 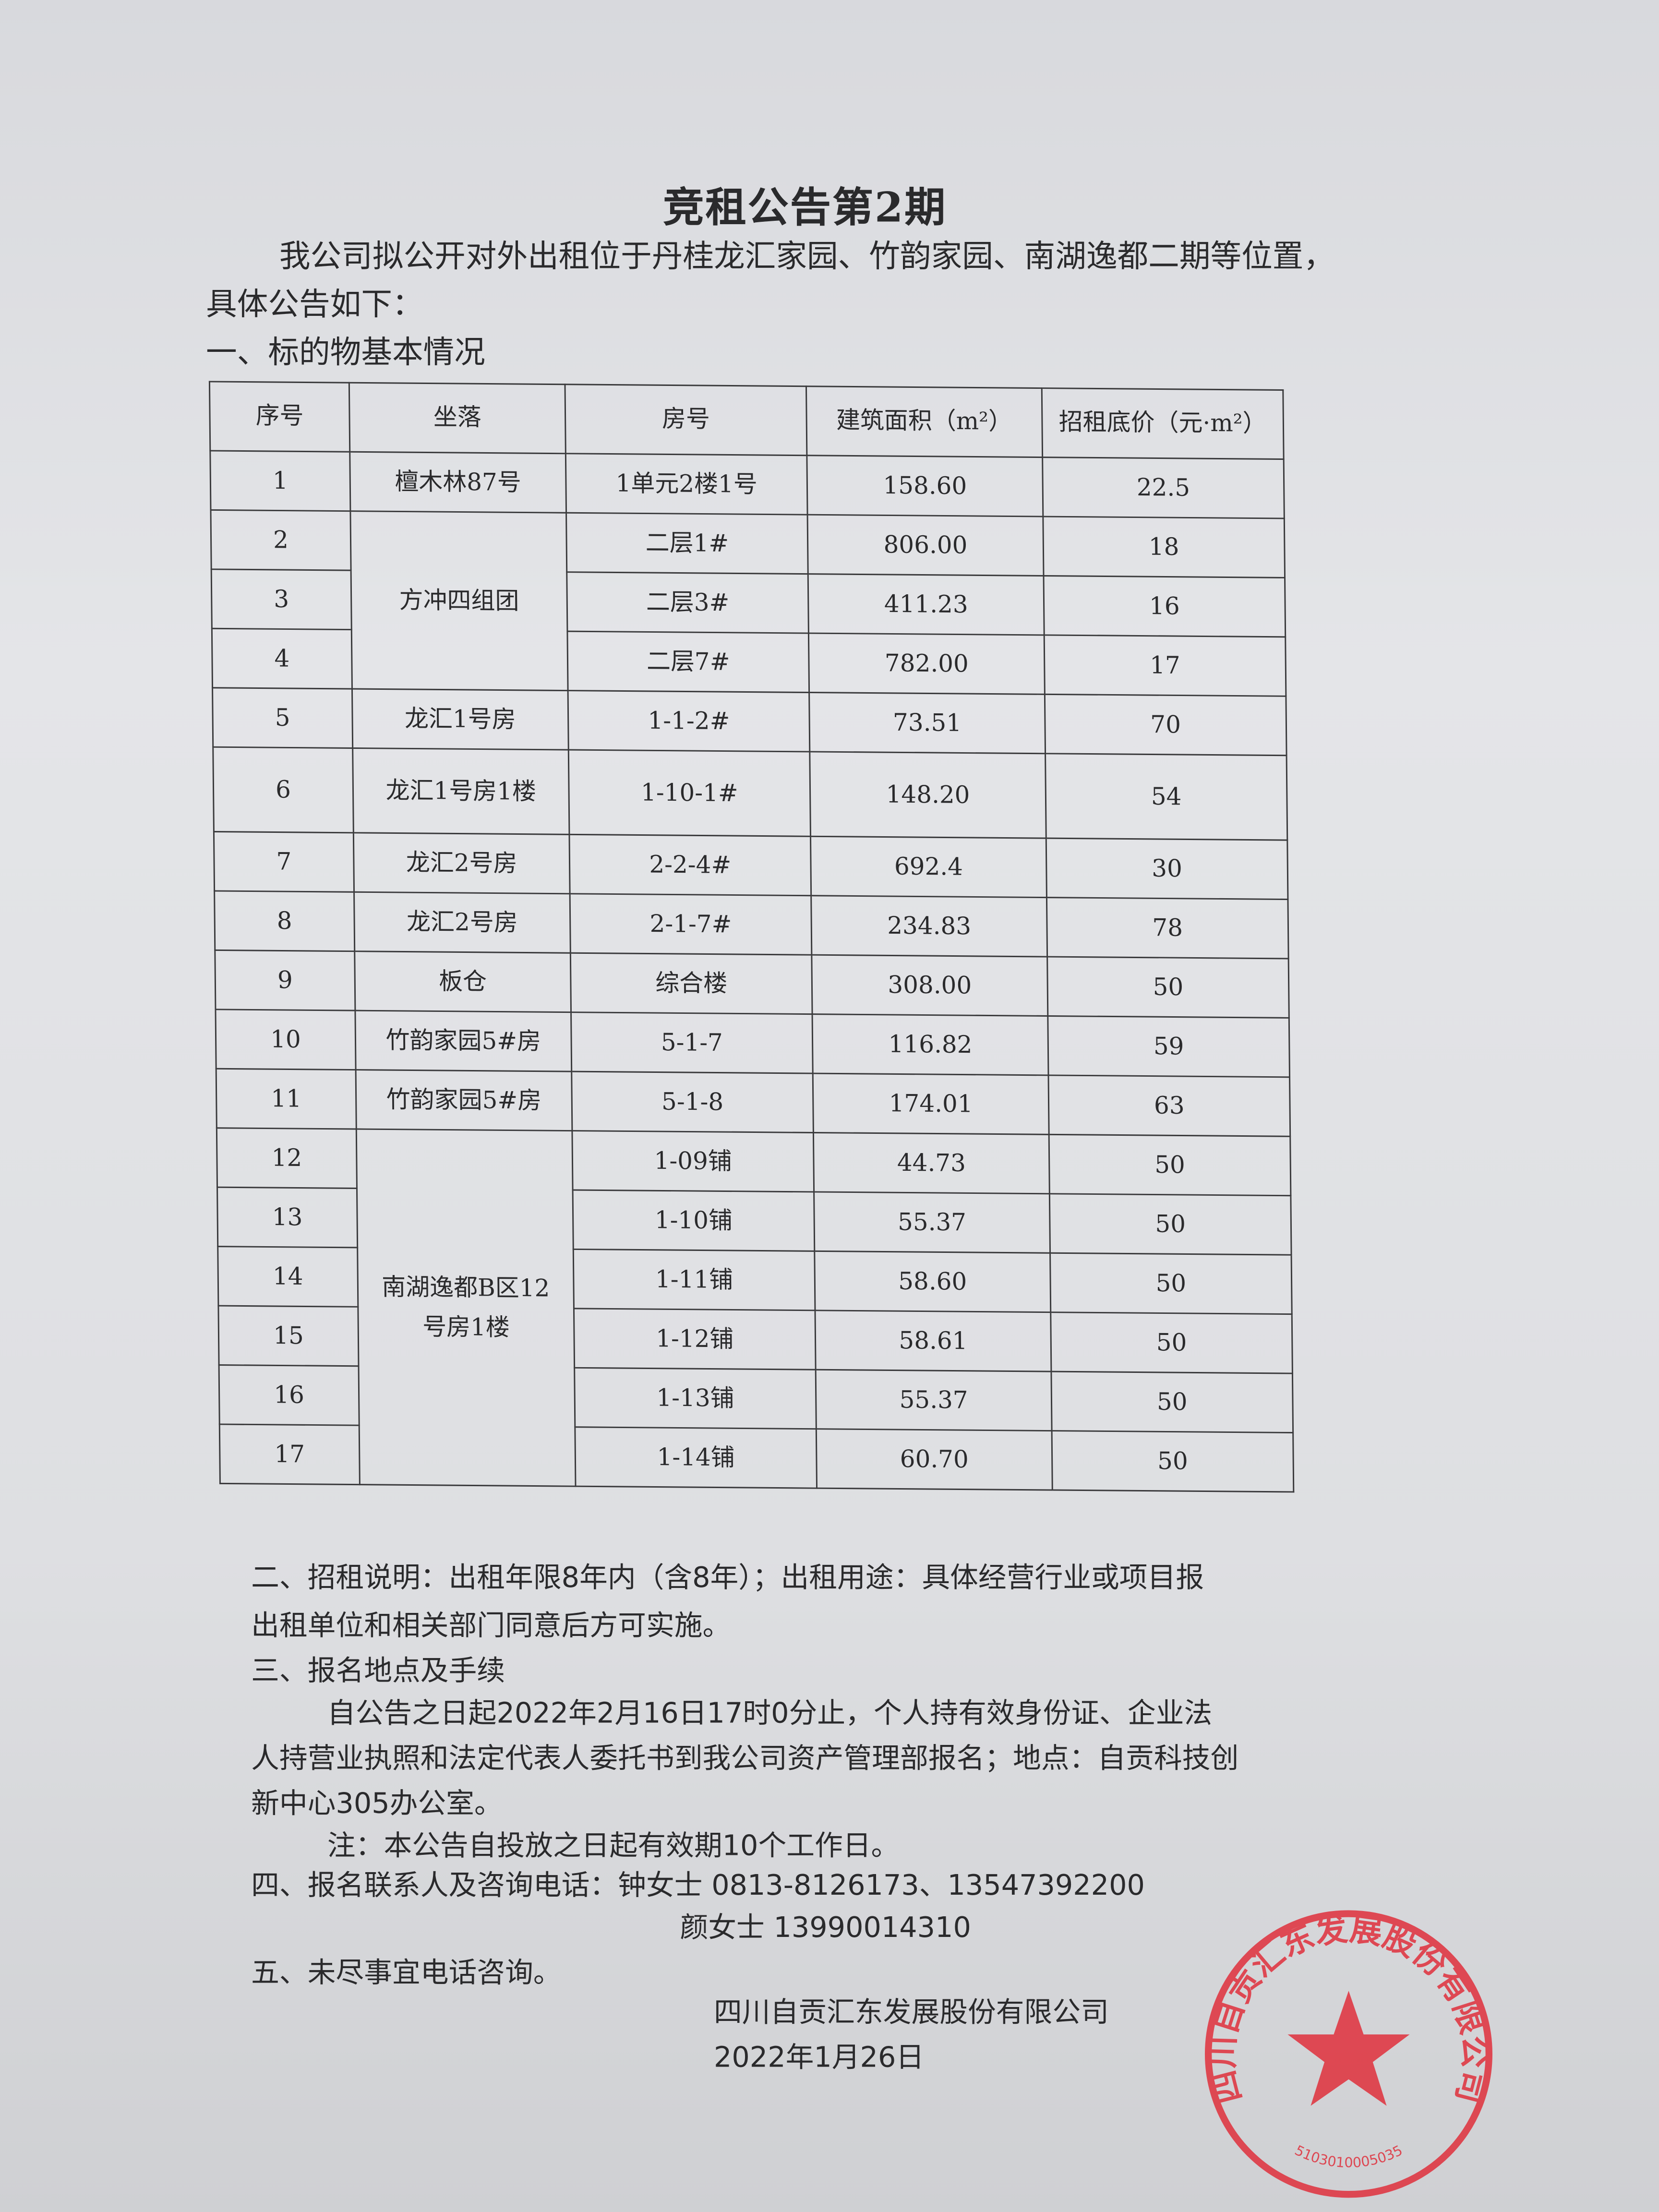 I want to click on company-name: 四川自贡汇东发展股份有限公司, so click(x=911, y=2012).